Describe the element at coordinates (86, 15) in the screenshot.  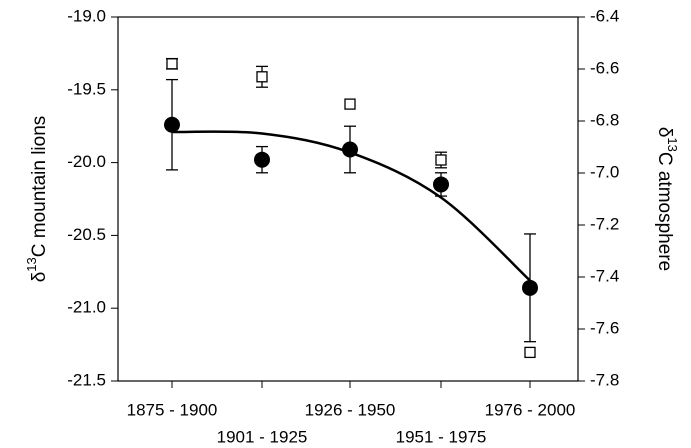
I see `y-tick-label: -19.0` at that location.